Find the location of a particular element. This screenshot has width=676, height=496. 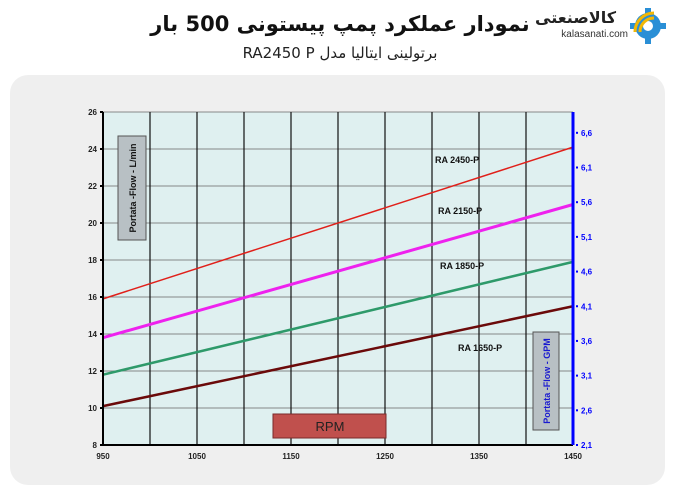

logo-name: کالاصنعتی is located at coordinates (575, 17).